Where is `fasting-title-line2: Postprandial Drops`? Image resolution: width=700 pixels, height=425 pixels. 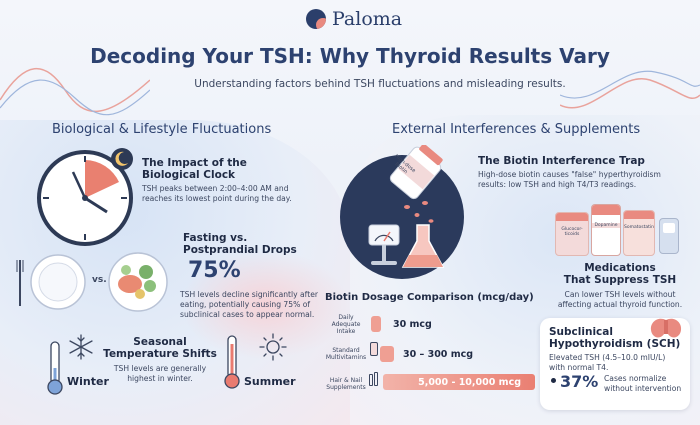
fasting-title-line2: Postprandial Drops is located at coordinates (240, 250).